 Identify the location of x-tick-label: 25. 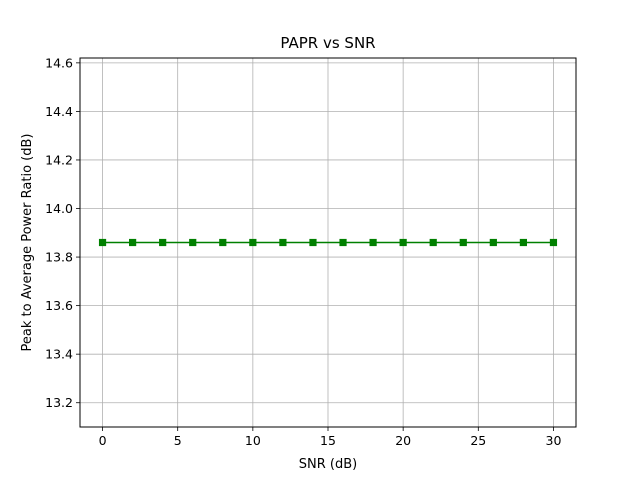
(478, 440).